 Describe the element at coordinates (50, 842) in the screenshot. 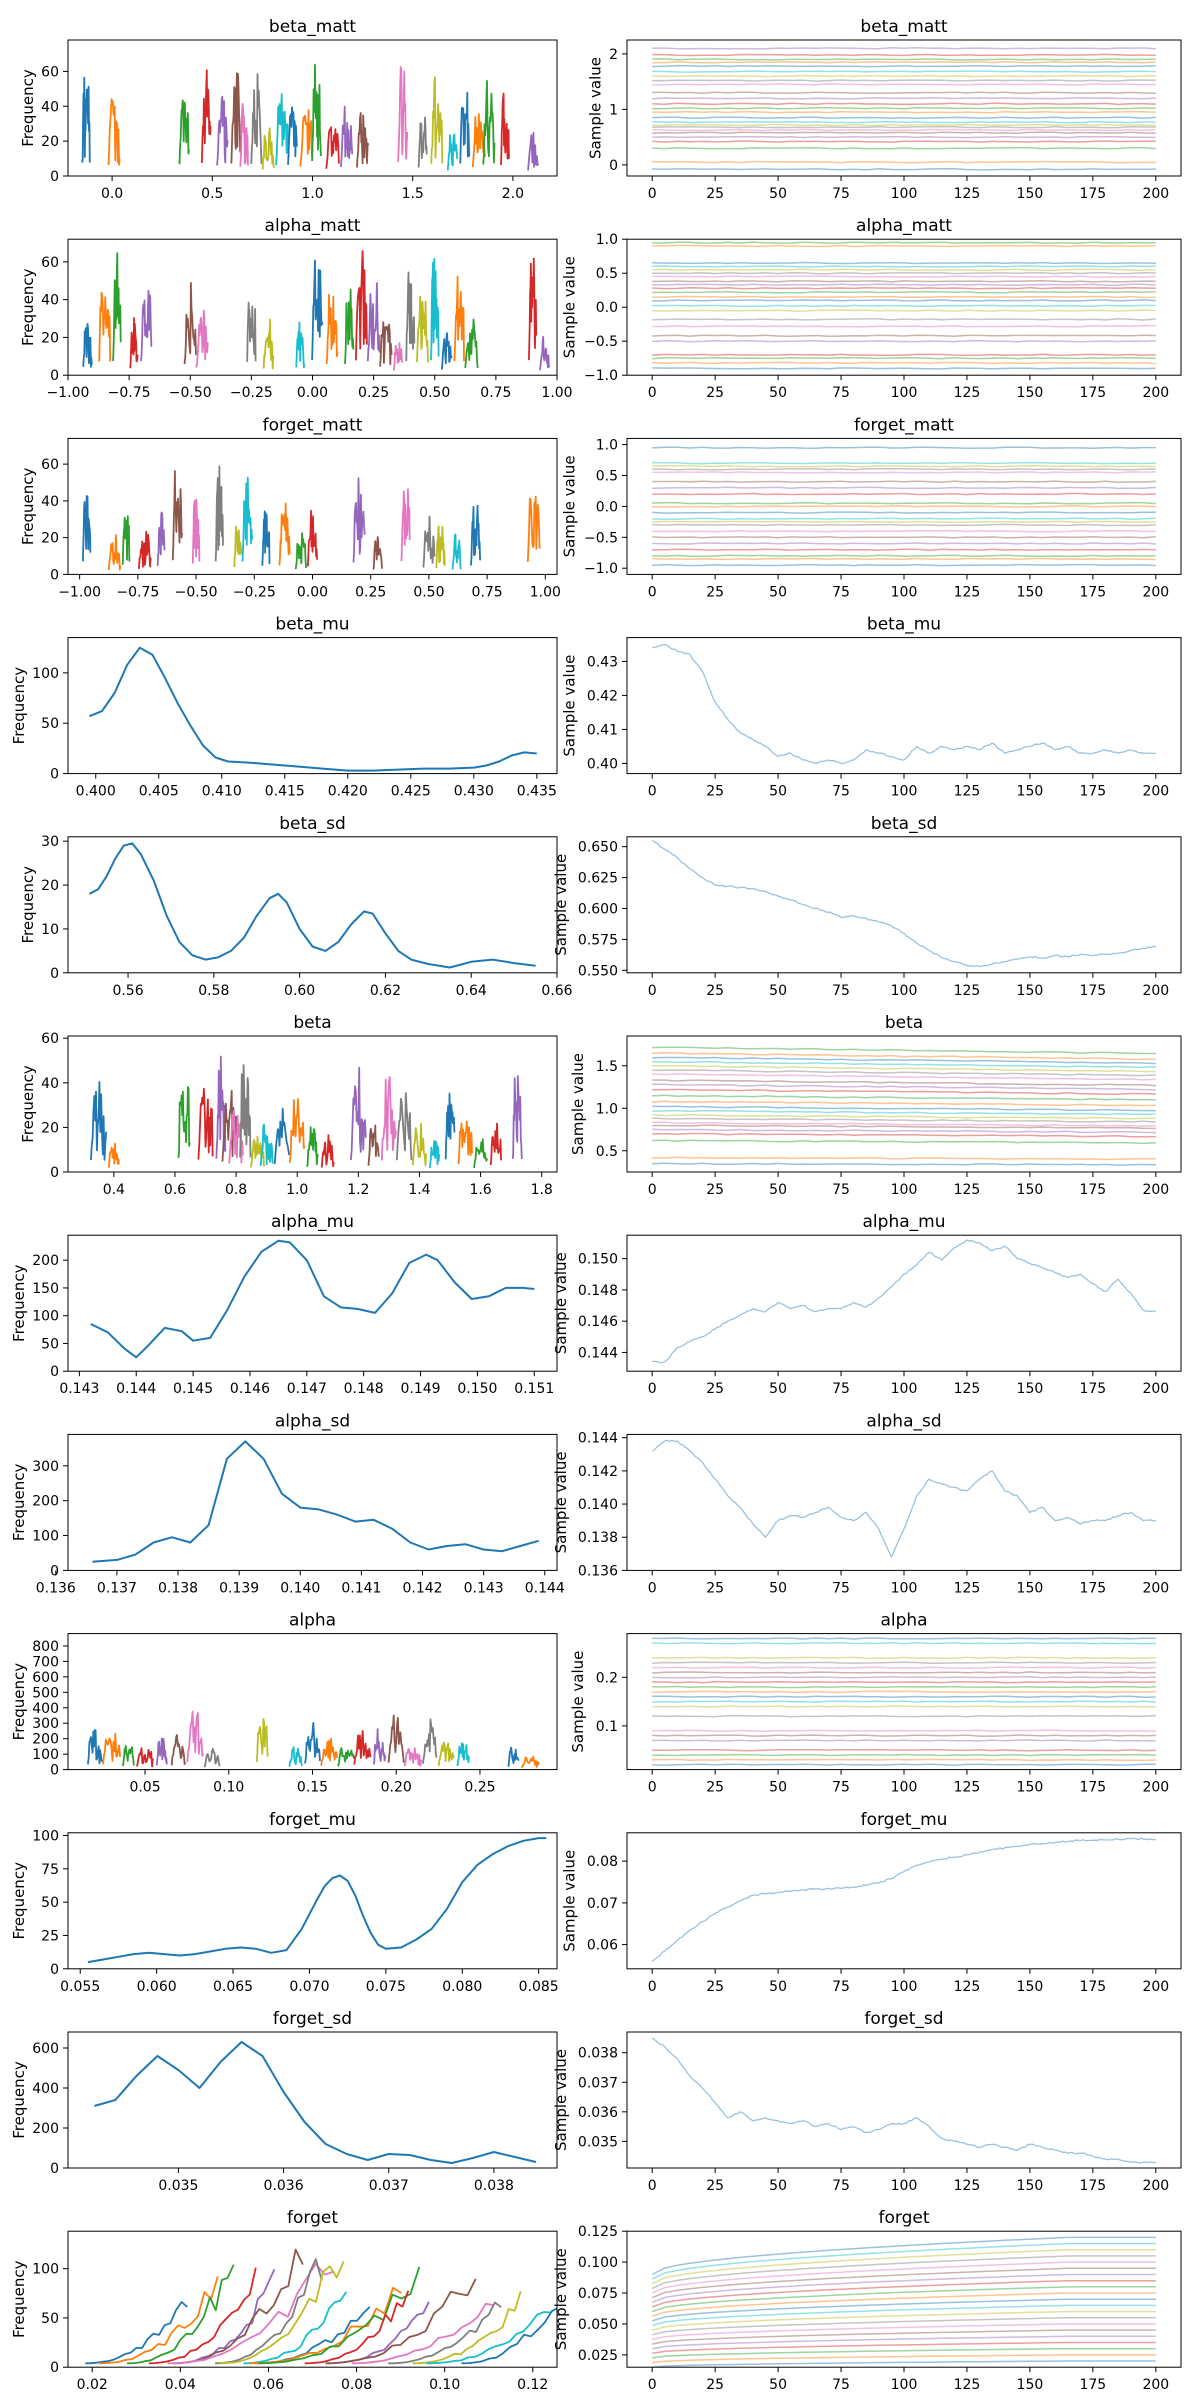

I see `y-tick-label: 30` at that location.